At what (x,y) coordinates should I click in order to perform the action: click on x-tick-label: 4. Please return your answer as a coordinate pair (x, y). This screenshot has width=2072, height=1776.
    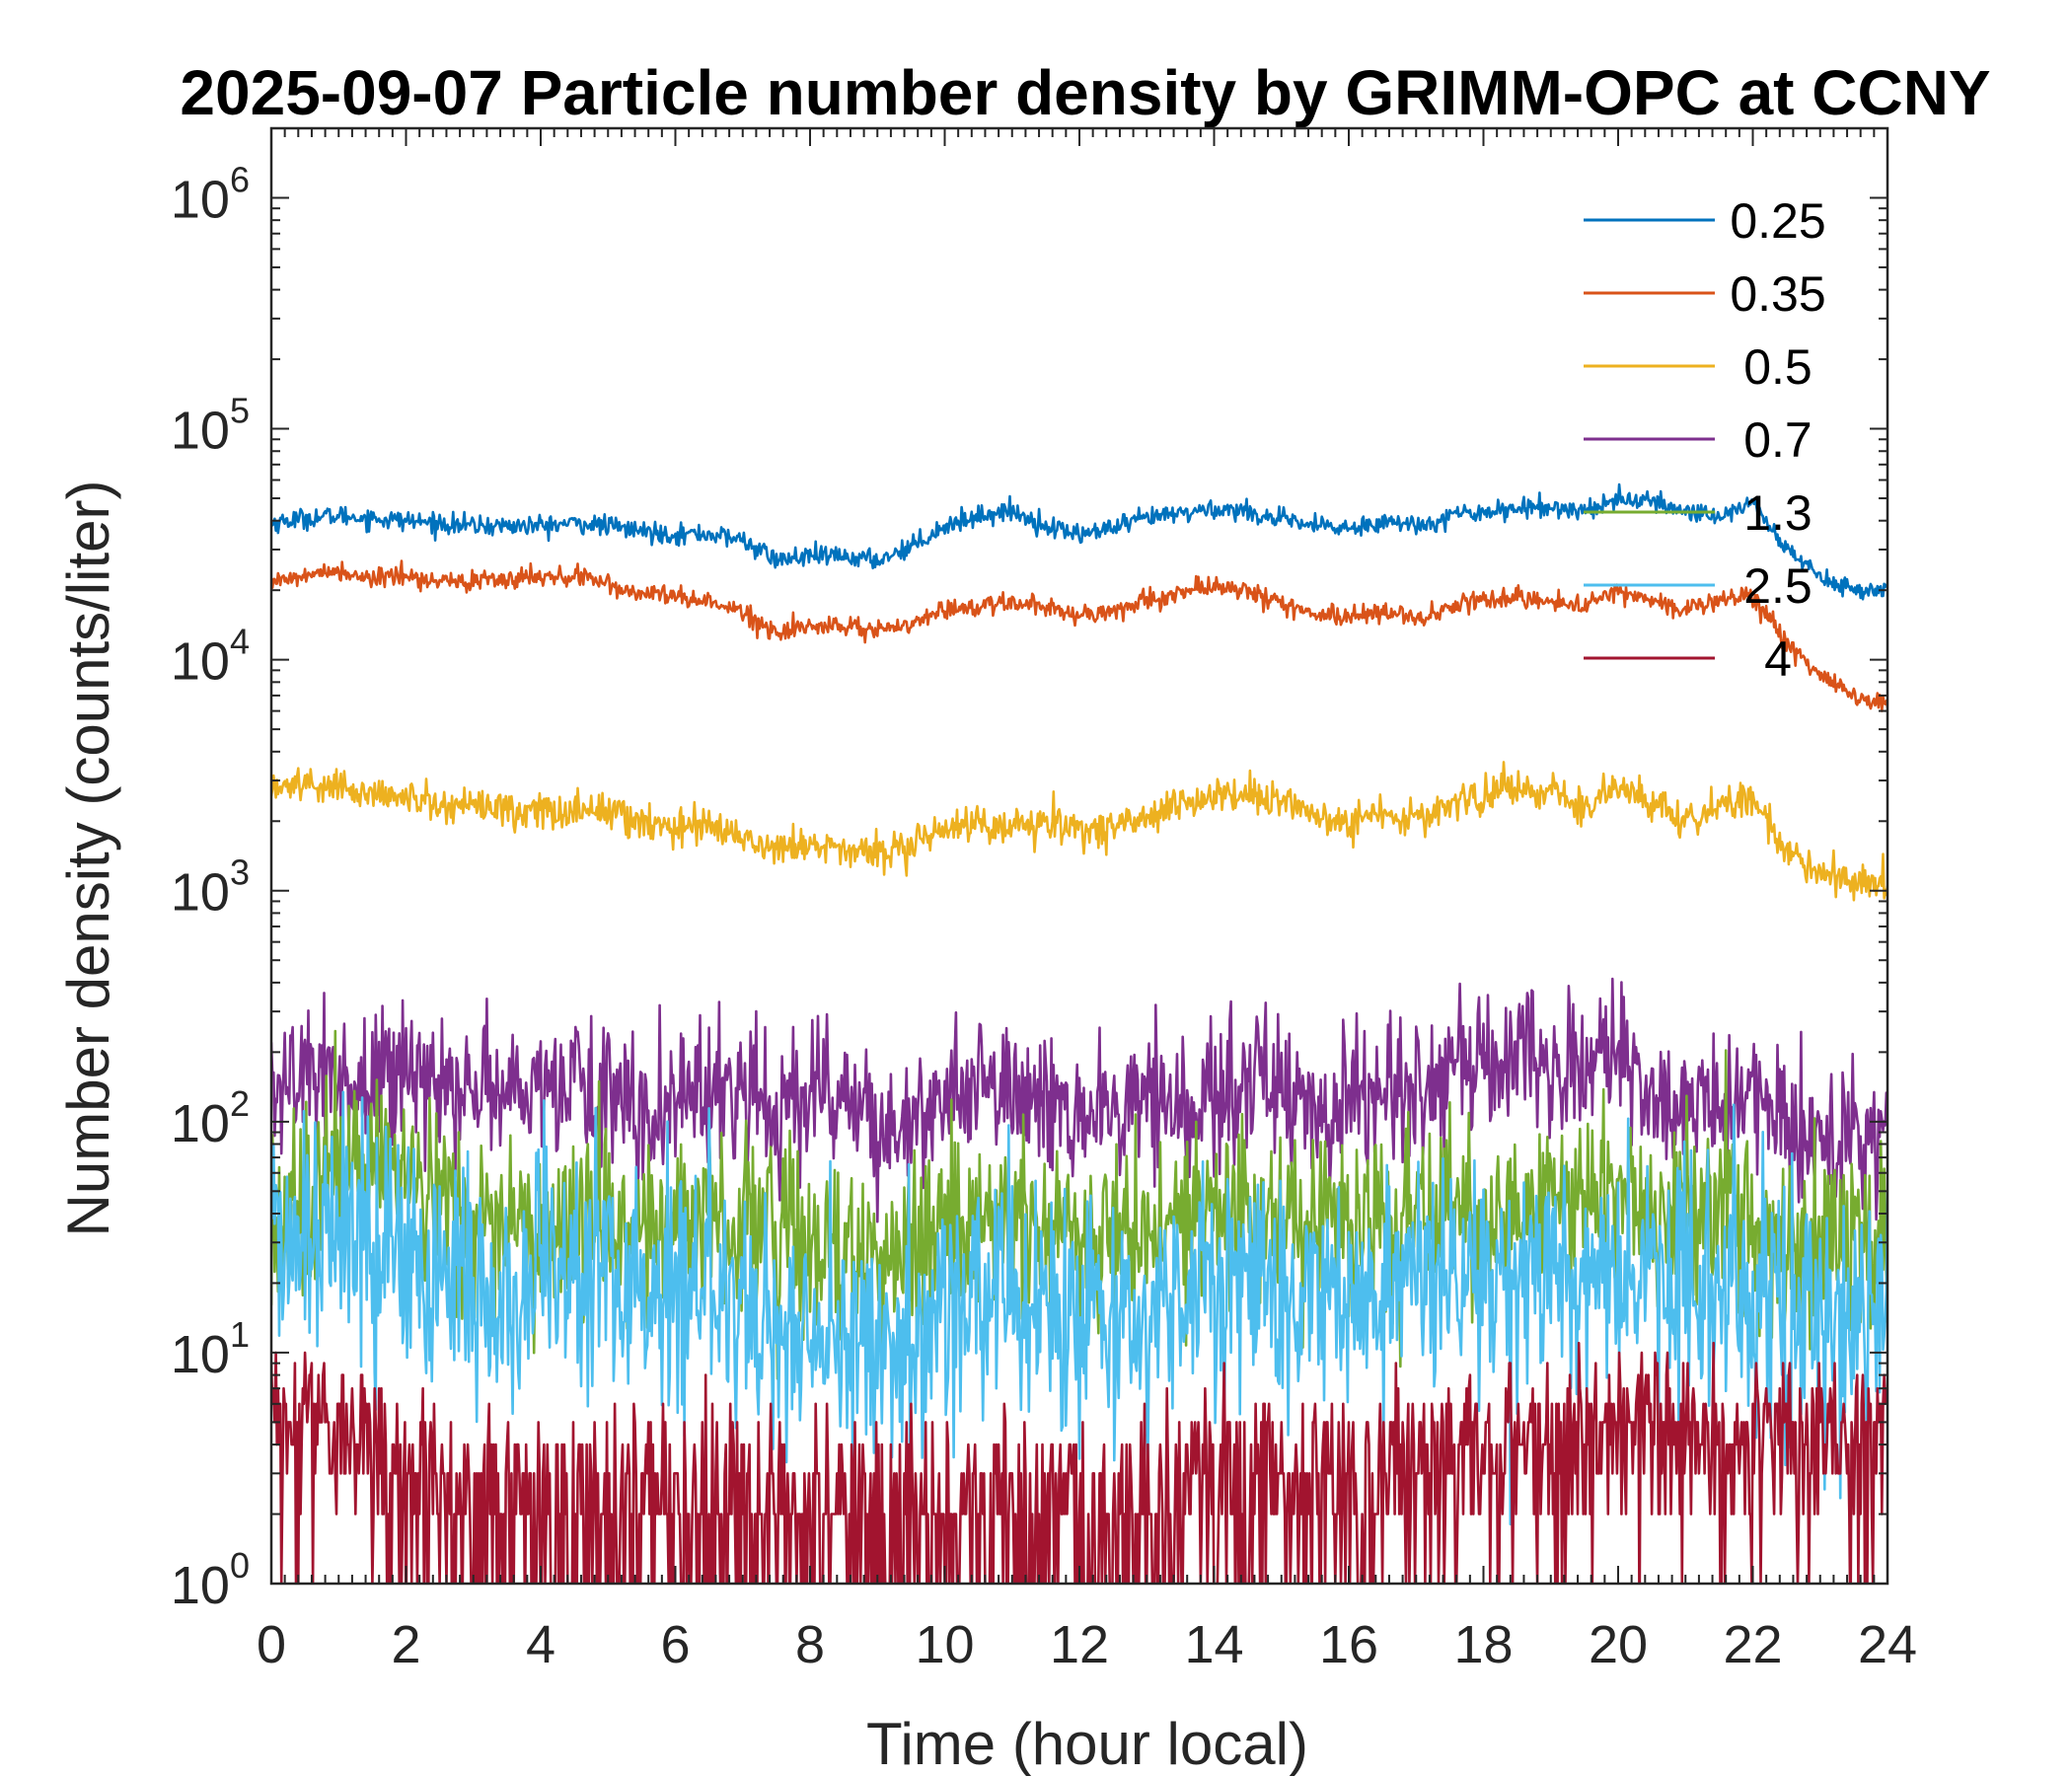
    Looking at the image, I should click on (540, 1645).